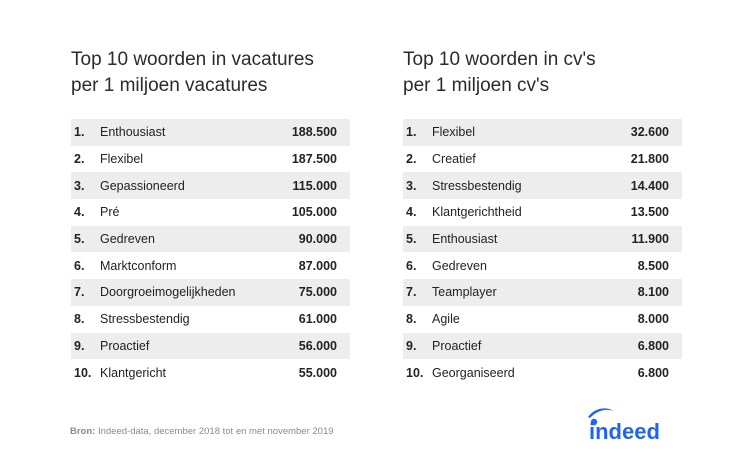 The width and height of the screenshot is (750, 467). I want to click on table-row: 2. Creatief 21.800, so click(542, 159).